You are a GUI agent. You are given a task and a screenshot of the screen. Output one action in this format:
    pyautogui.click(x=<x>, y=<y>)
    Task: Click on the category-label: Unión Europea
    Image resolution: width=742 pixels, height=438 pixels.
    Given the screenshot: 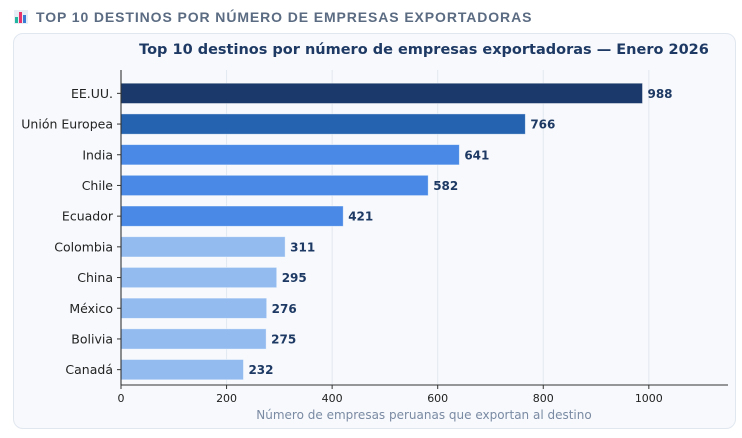 What is the action you would take?
    pyautogui.click(x=67, y=124)
    